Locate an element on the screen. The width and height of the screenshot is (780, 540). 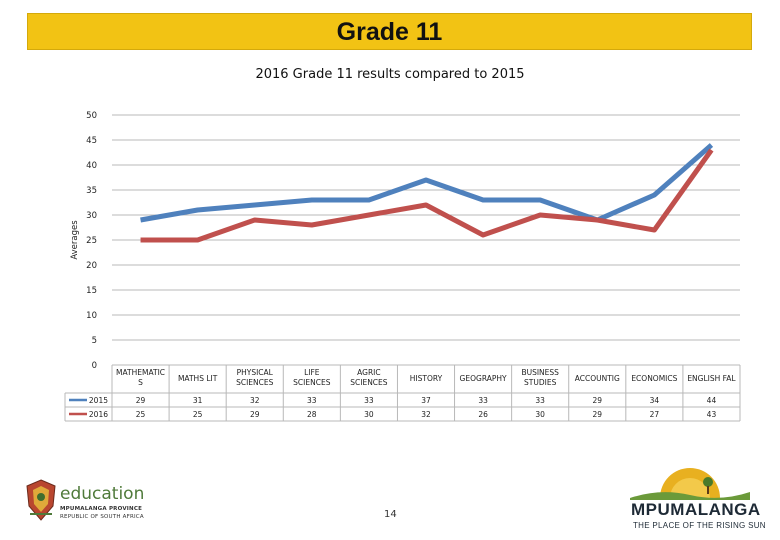
x-tick-label: AGRIC is located at coordinates (368, 372).